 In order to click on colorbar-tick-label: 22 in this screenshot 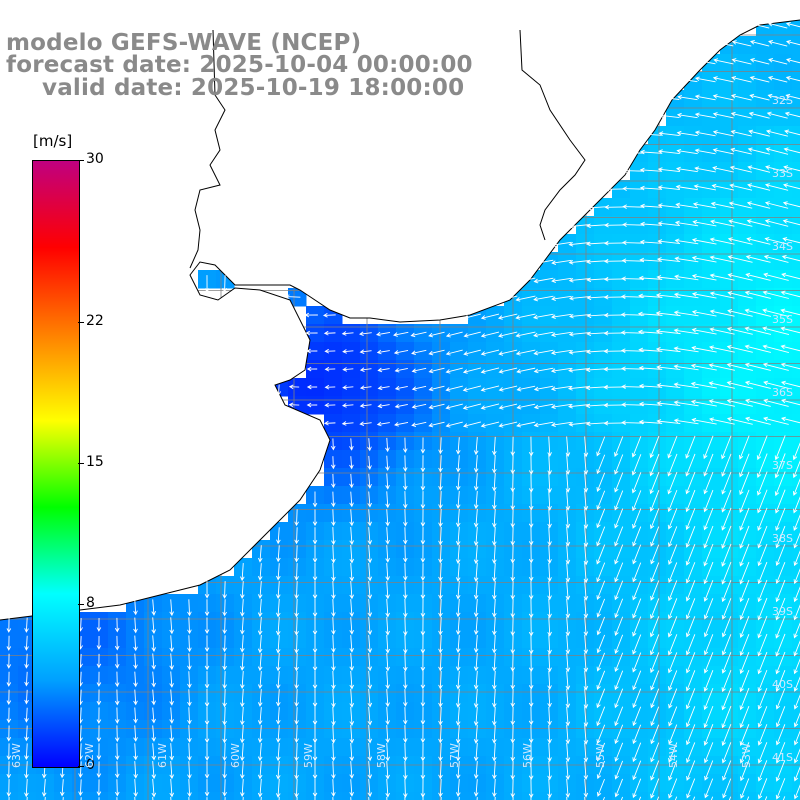, I will do `click(95, 320)`.